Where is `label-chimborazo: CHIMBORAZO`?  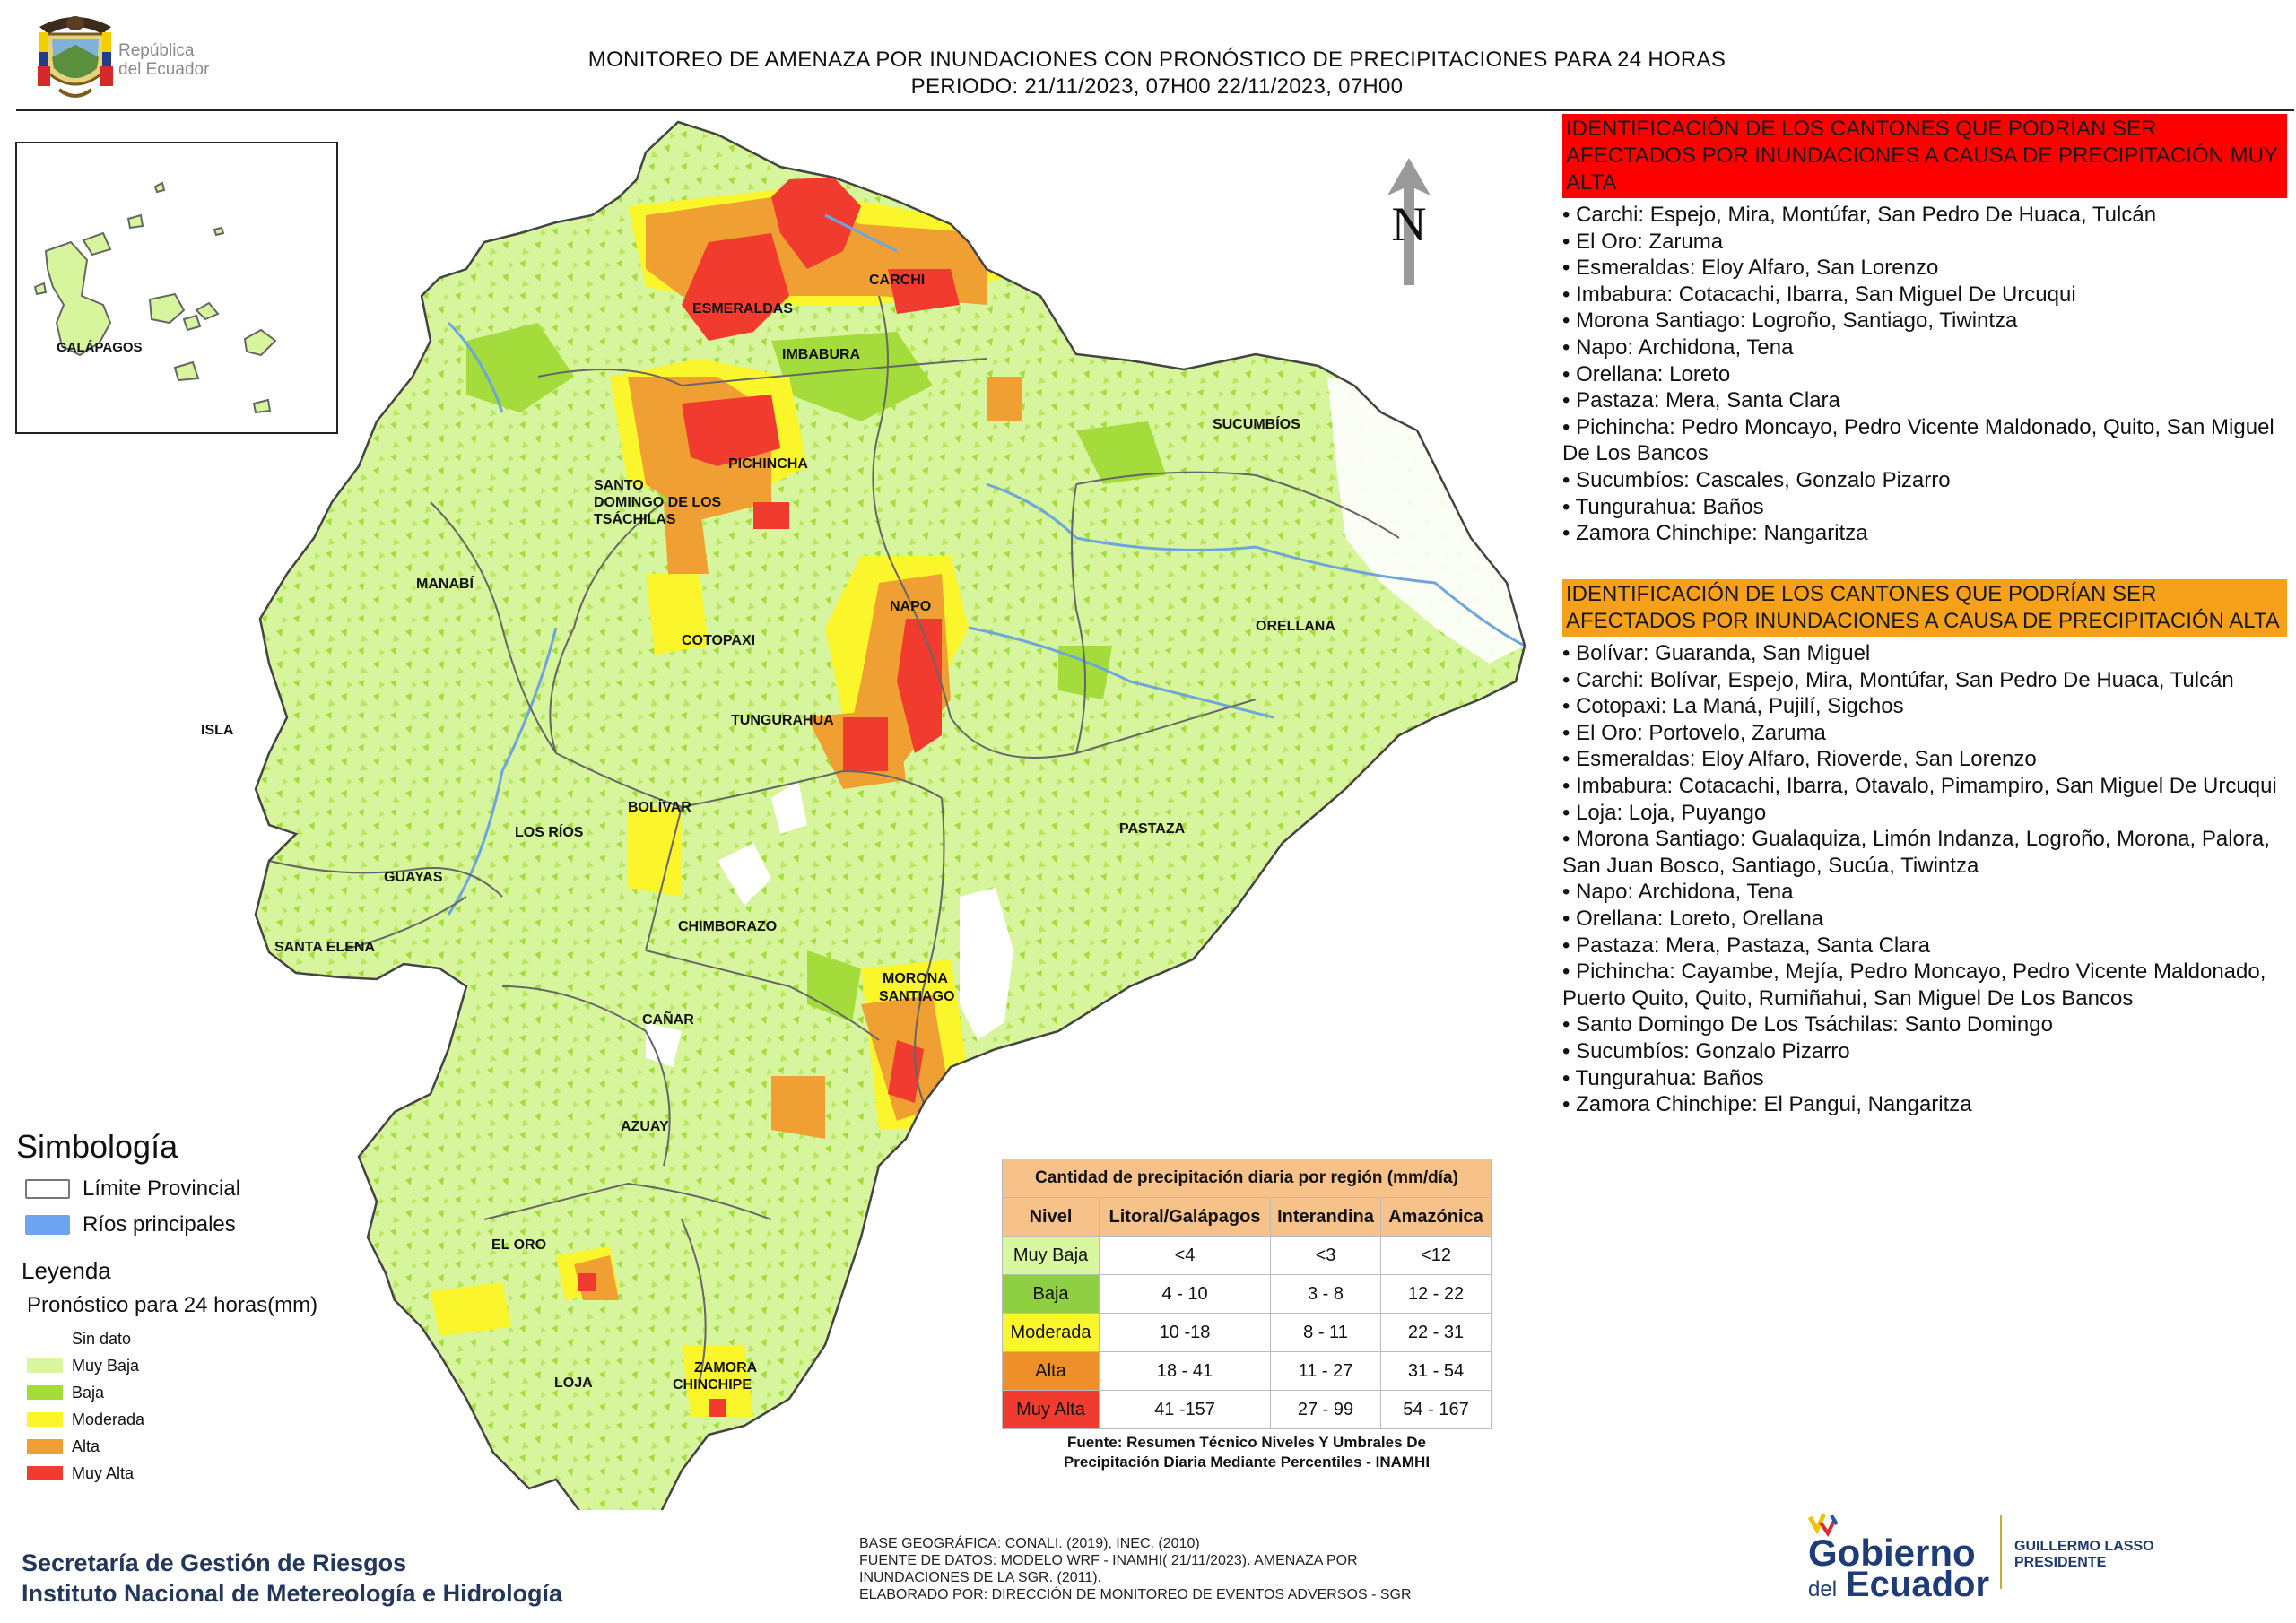 label-chimborazo: CHIMBORAZO is located at coordinates (727, 926).